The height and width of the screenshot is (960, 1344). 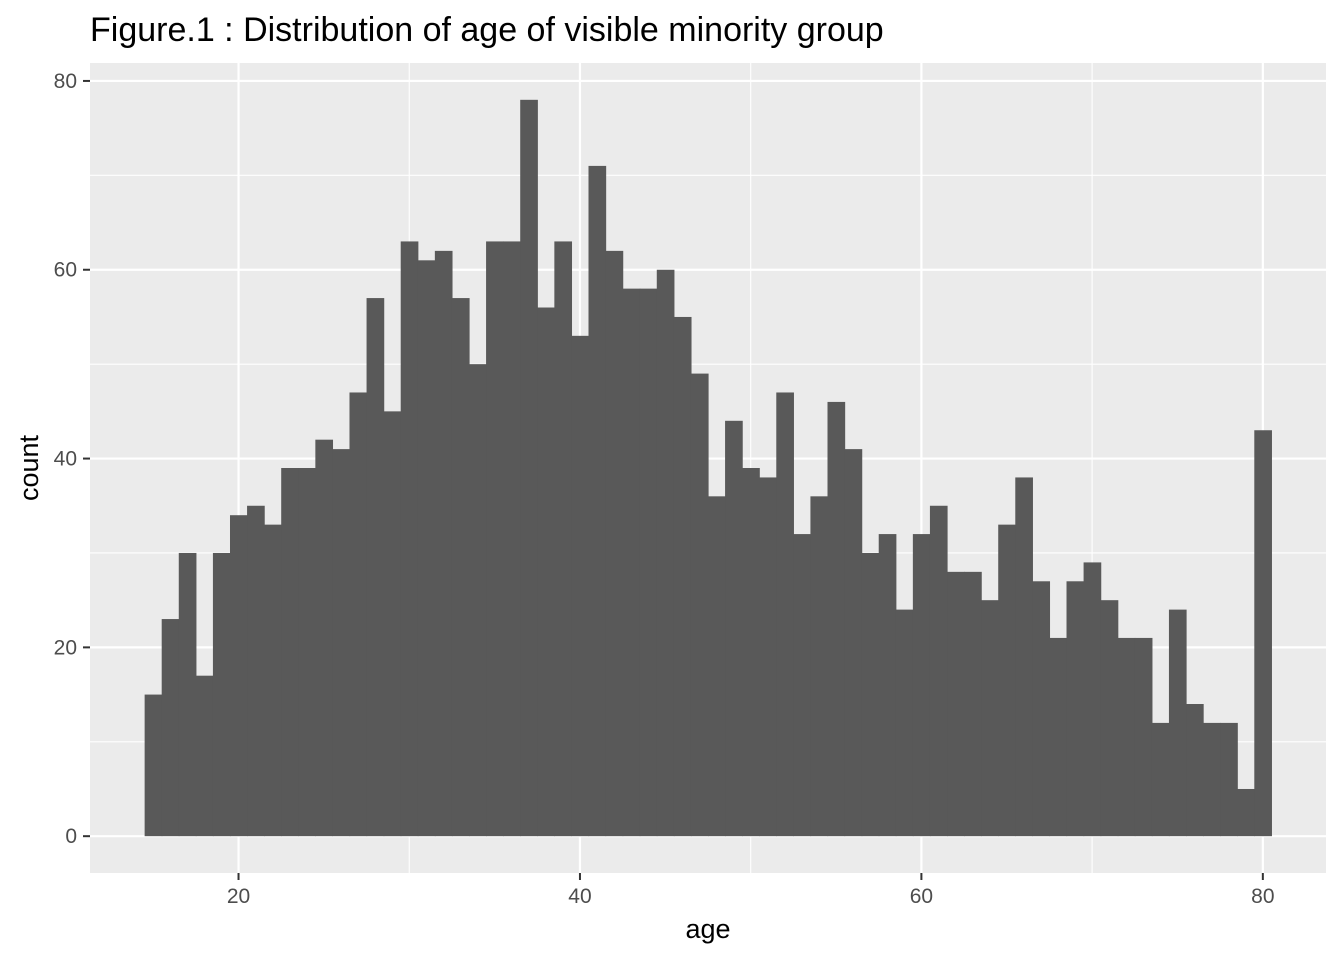 What do you see at coordinates (579, 896) in the screenshot?
I see `x-tick-label-40: 40` at bounding box center [579, 896].